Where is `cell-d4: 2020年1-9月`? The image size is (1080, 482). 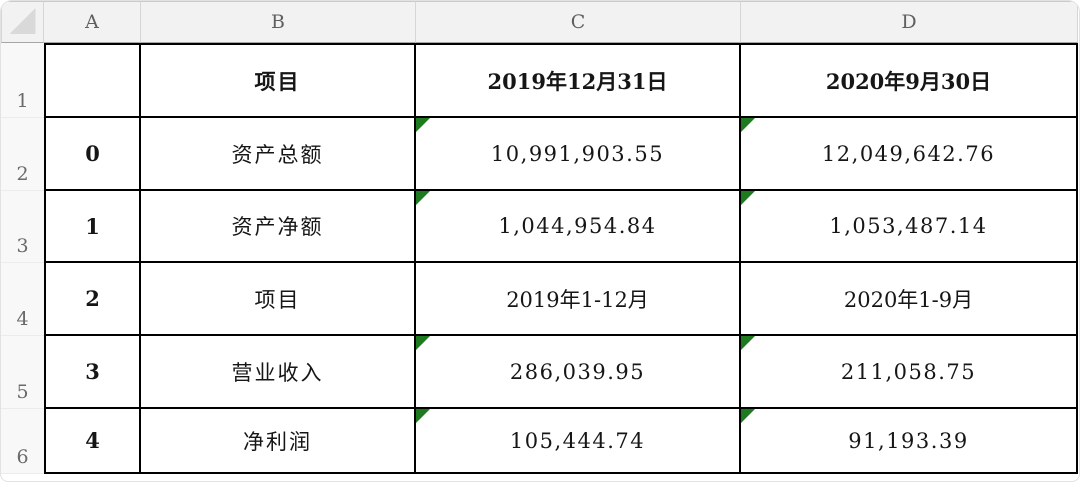
cell-d4: 2020年1-9月 is located at coordinates (909, 299).